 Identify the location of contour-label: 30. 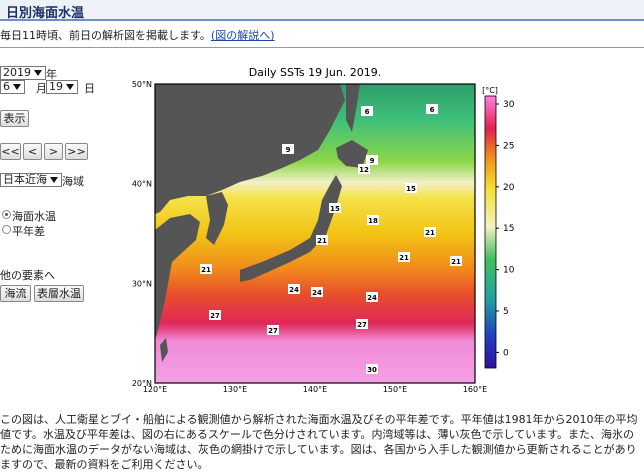
(372, 370).